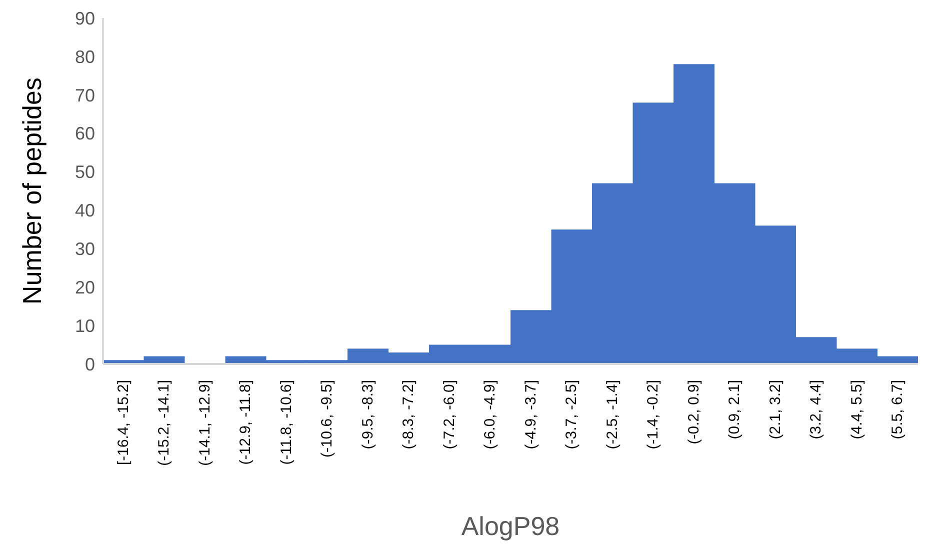 The image size is (926, 557). I want to click on y-tick-label: 70, so click(84, 95).